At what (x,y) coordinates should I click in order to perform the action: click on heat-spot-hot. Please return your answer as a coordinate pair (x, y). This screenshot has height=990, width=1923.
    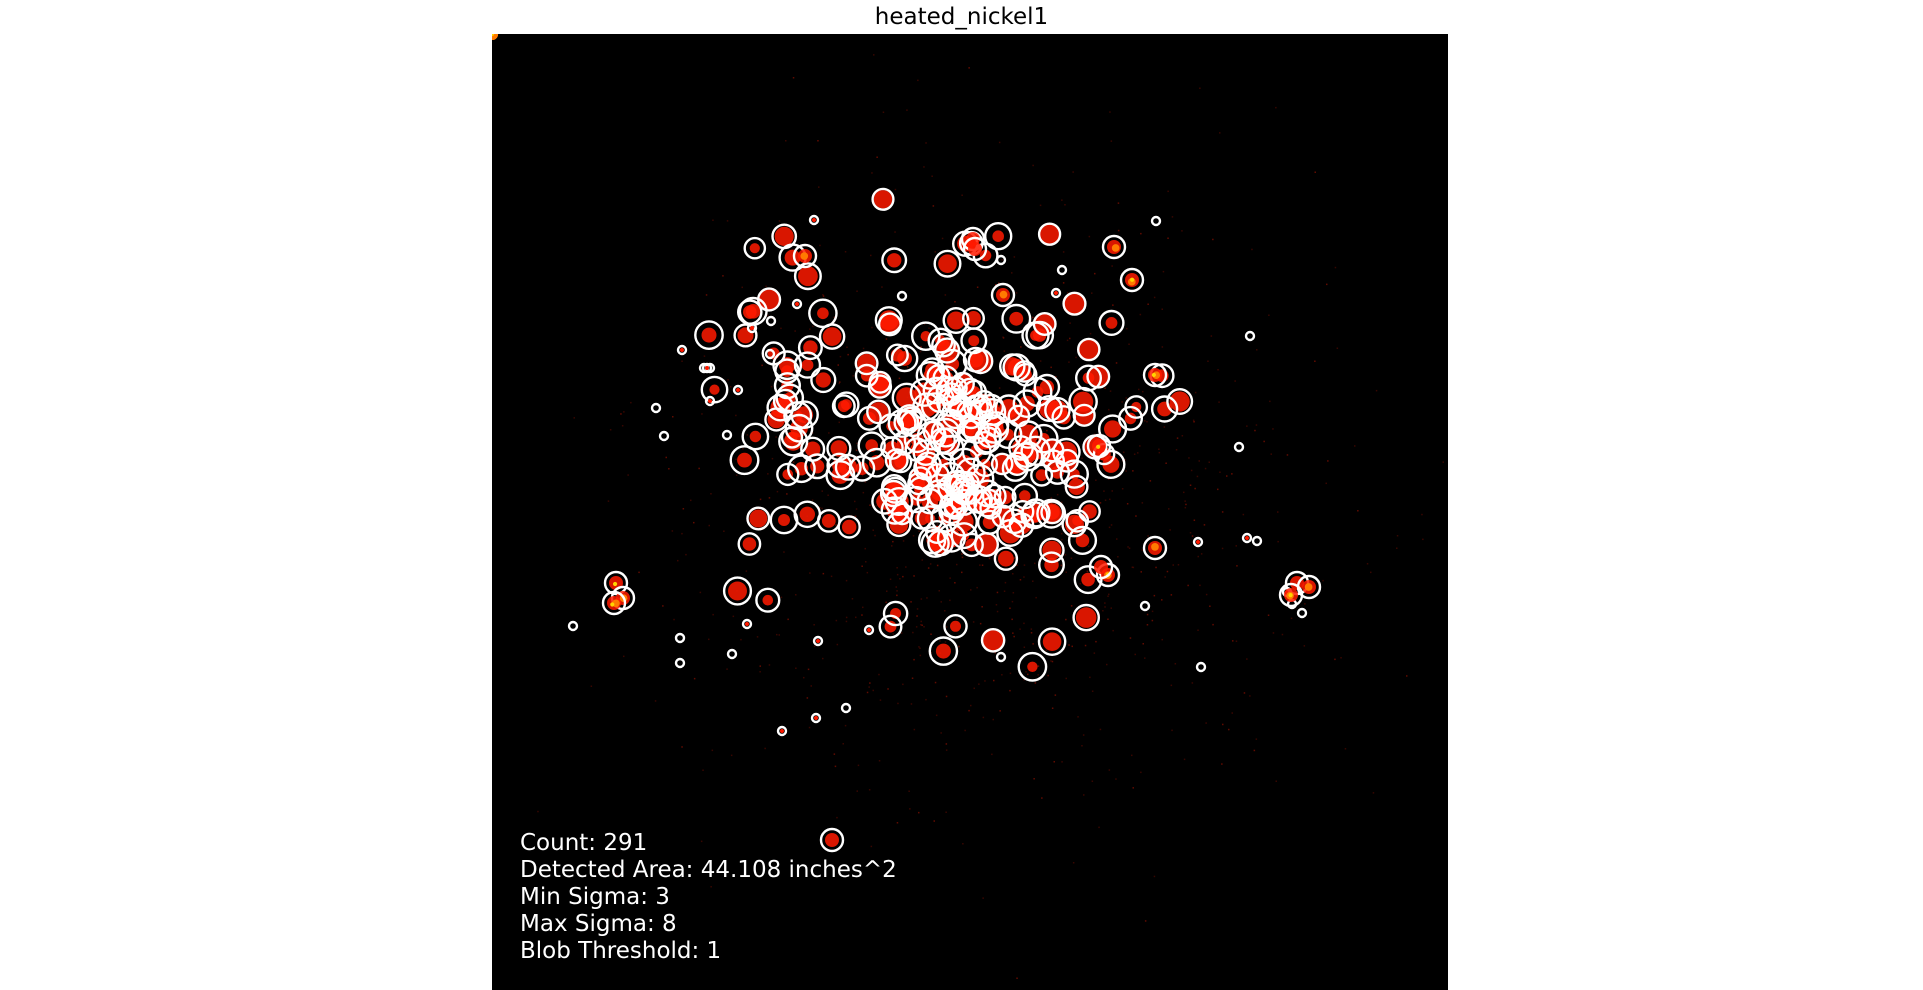
    Looking at the image, I should click on (612, 604).